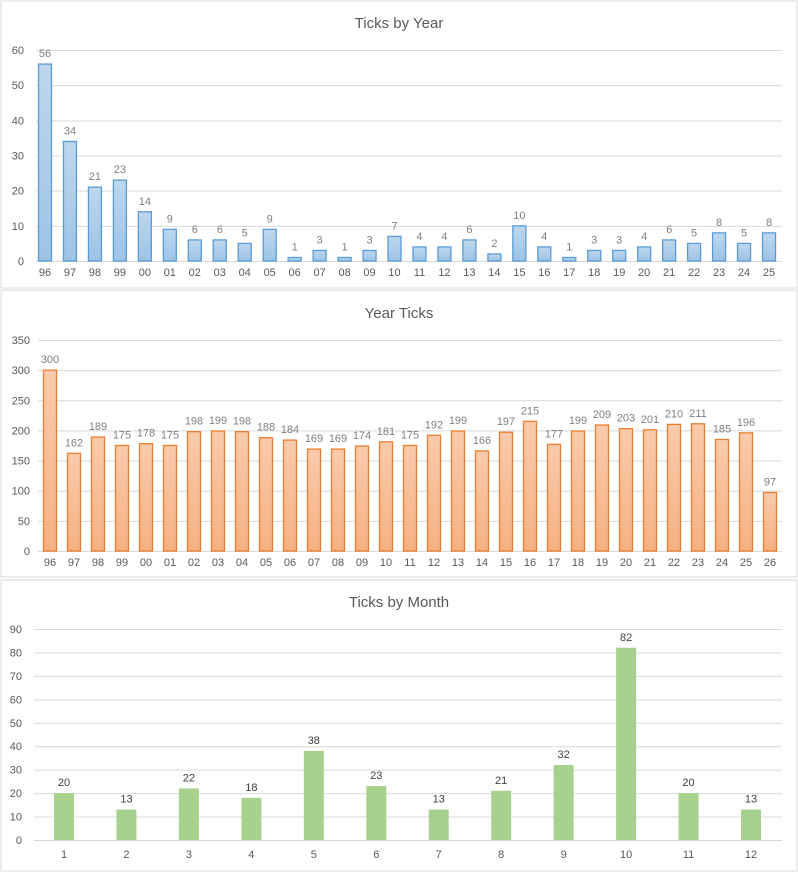 This screenshot has width=798, height=872. I want to click on x-tick-label: 16, so click(544, 273).